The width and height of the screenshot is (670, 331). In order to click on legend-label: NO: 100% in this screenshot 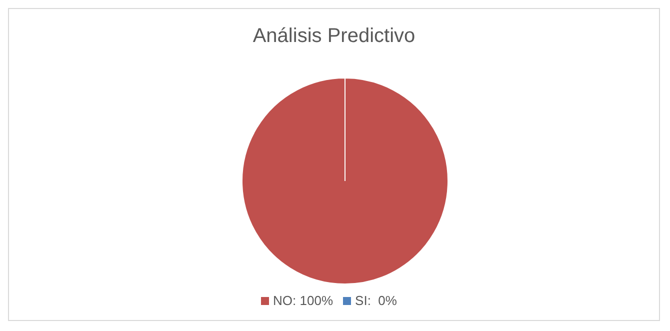, I will do `click(303, 300)`.